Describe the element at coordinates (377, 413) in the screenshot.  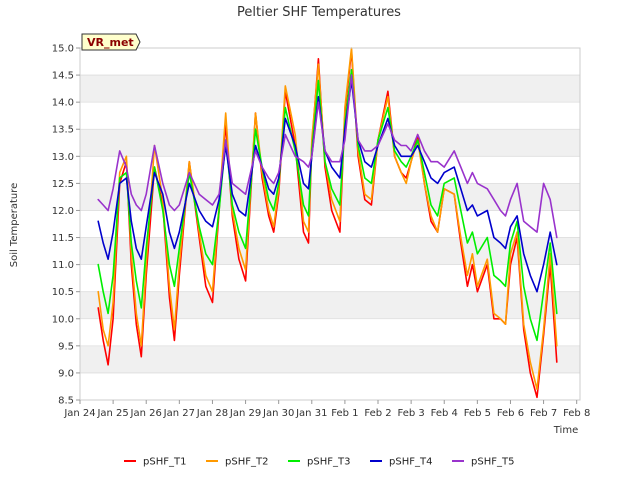
I see `x-tick-label: Feb 2` at that location.